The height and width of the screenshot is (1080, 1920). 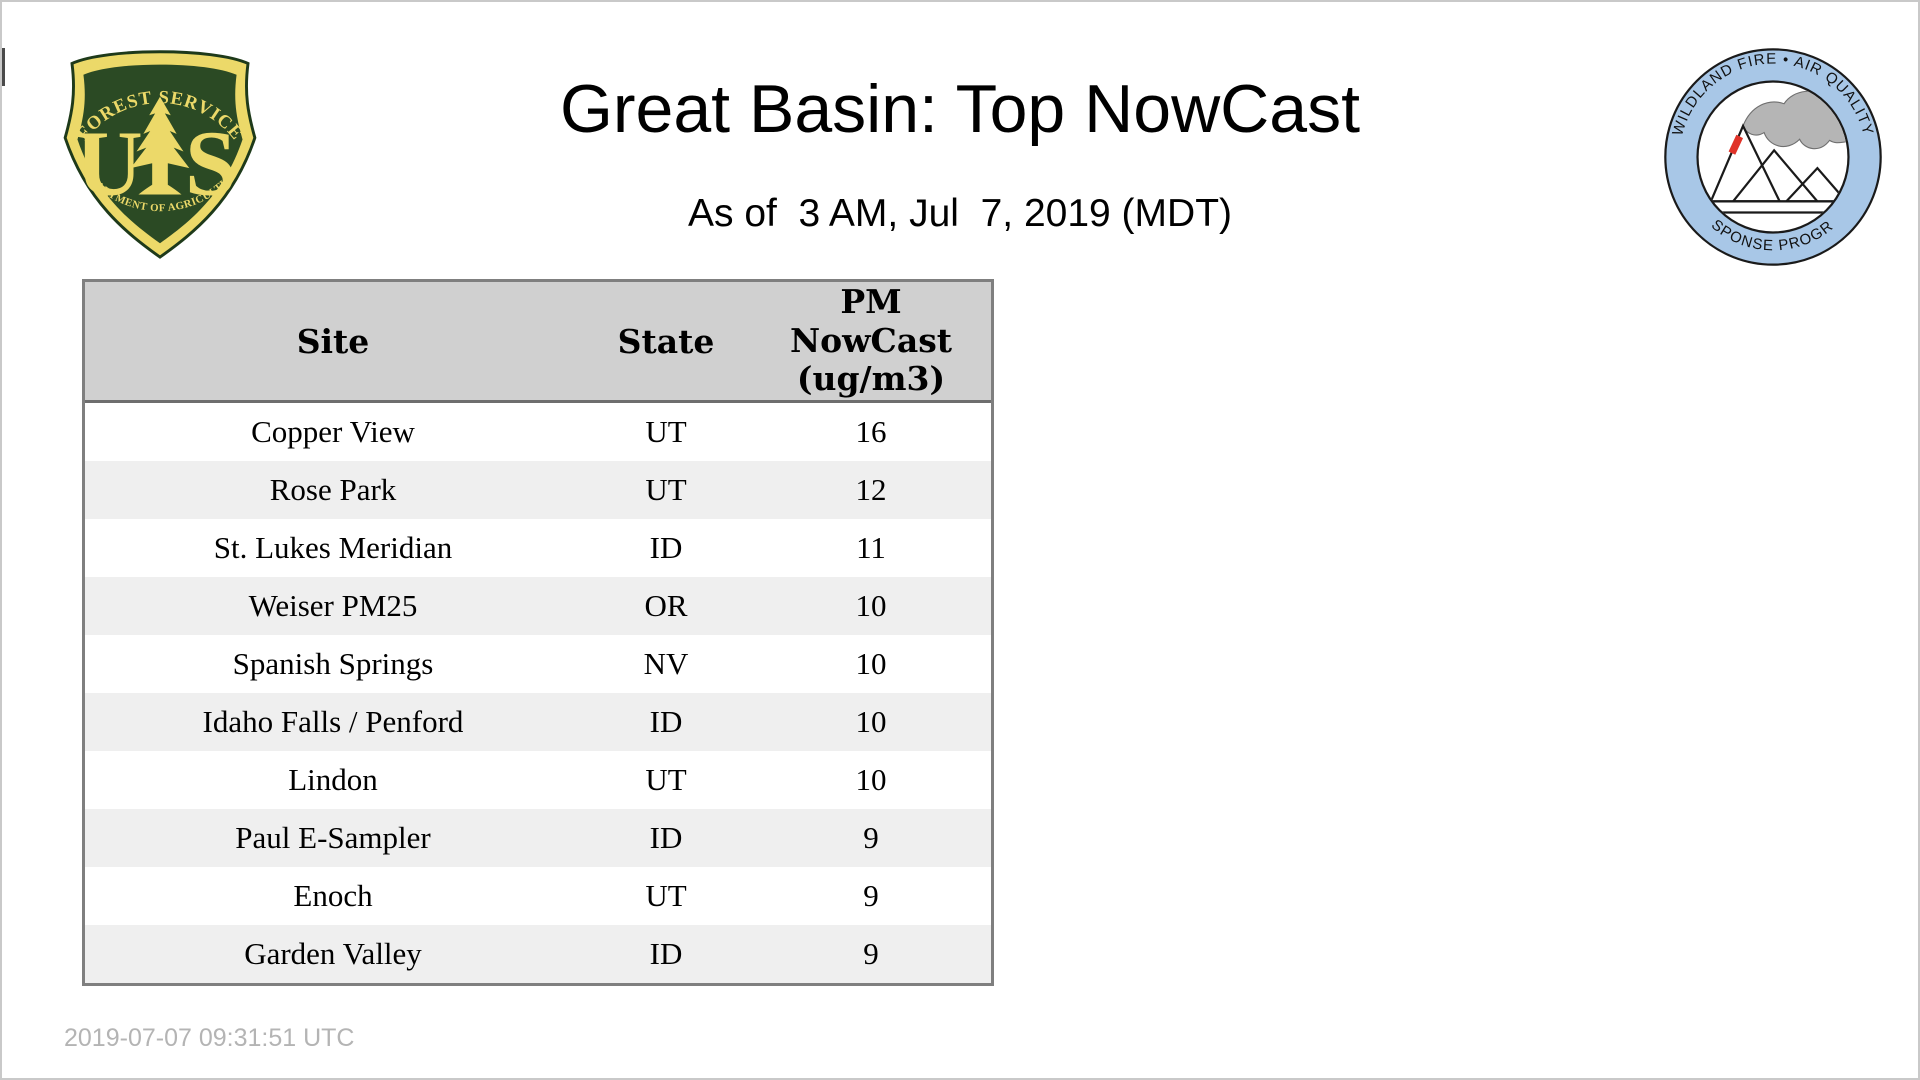 I want to click on site-cell: Copper View, so click(x=333, y=431).